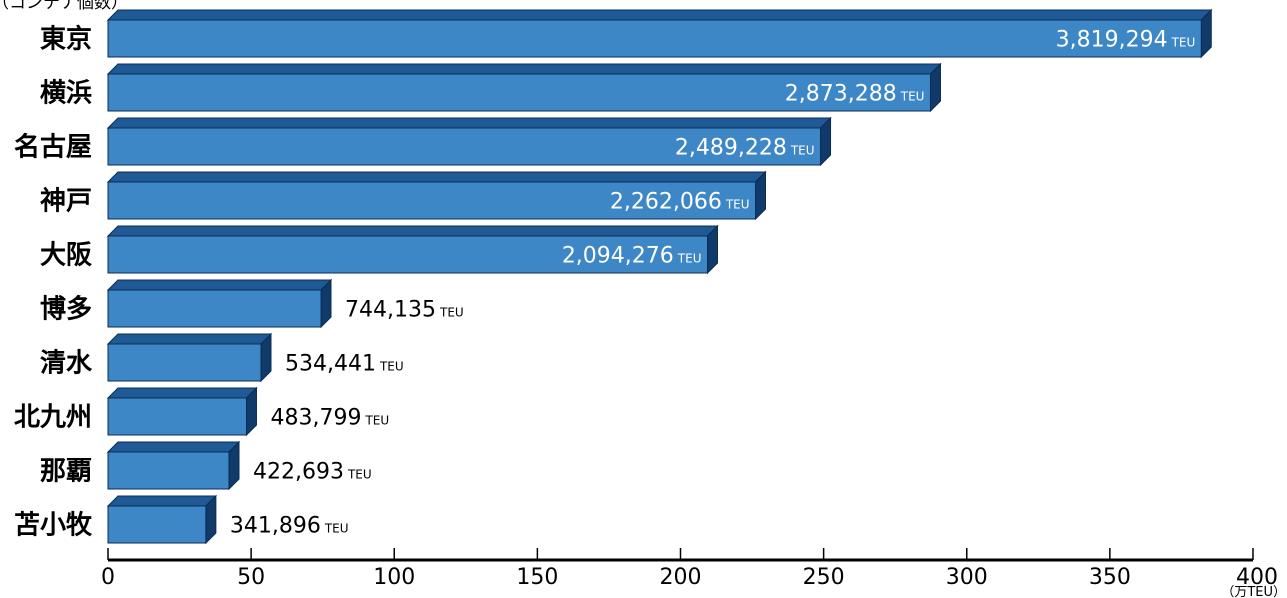 The image size is (1287, 598). Describe the element at coordinates (247, 411) in the screenshot. I see `bar-8: 483,799 TEU` at that location.